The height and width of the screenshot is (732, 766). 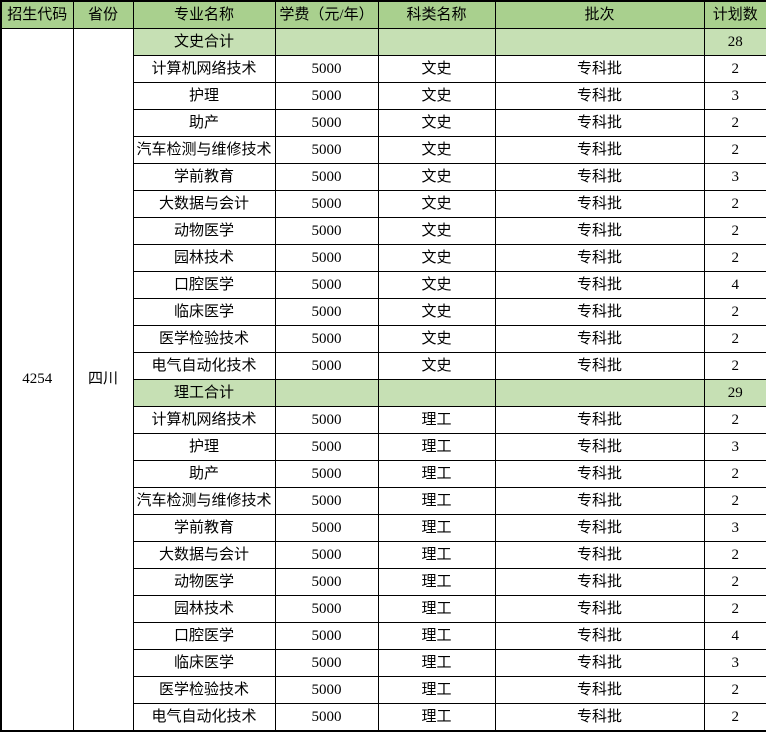 I want to click on plan-cell: 4, so click(x=734, y=285).